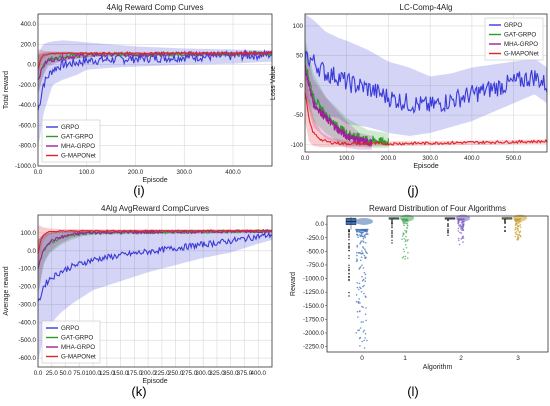 The width and height of the screenshot is (550, 406). What do you see at coordinates (302, 85) in the screenshot?
I see `y-tick-label: 0` at bounding box center [302, 85].